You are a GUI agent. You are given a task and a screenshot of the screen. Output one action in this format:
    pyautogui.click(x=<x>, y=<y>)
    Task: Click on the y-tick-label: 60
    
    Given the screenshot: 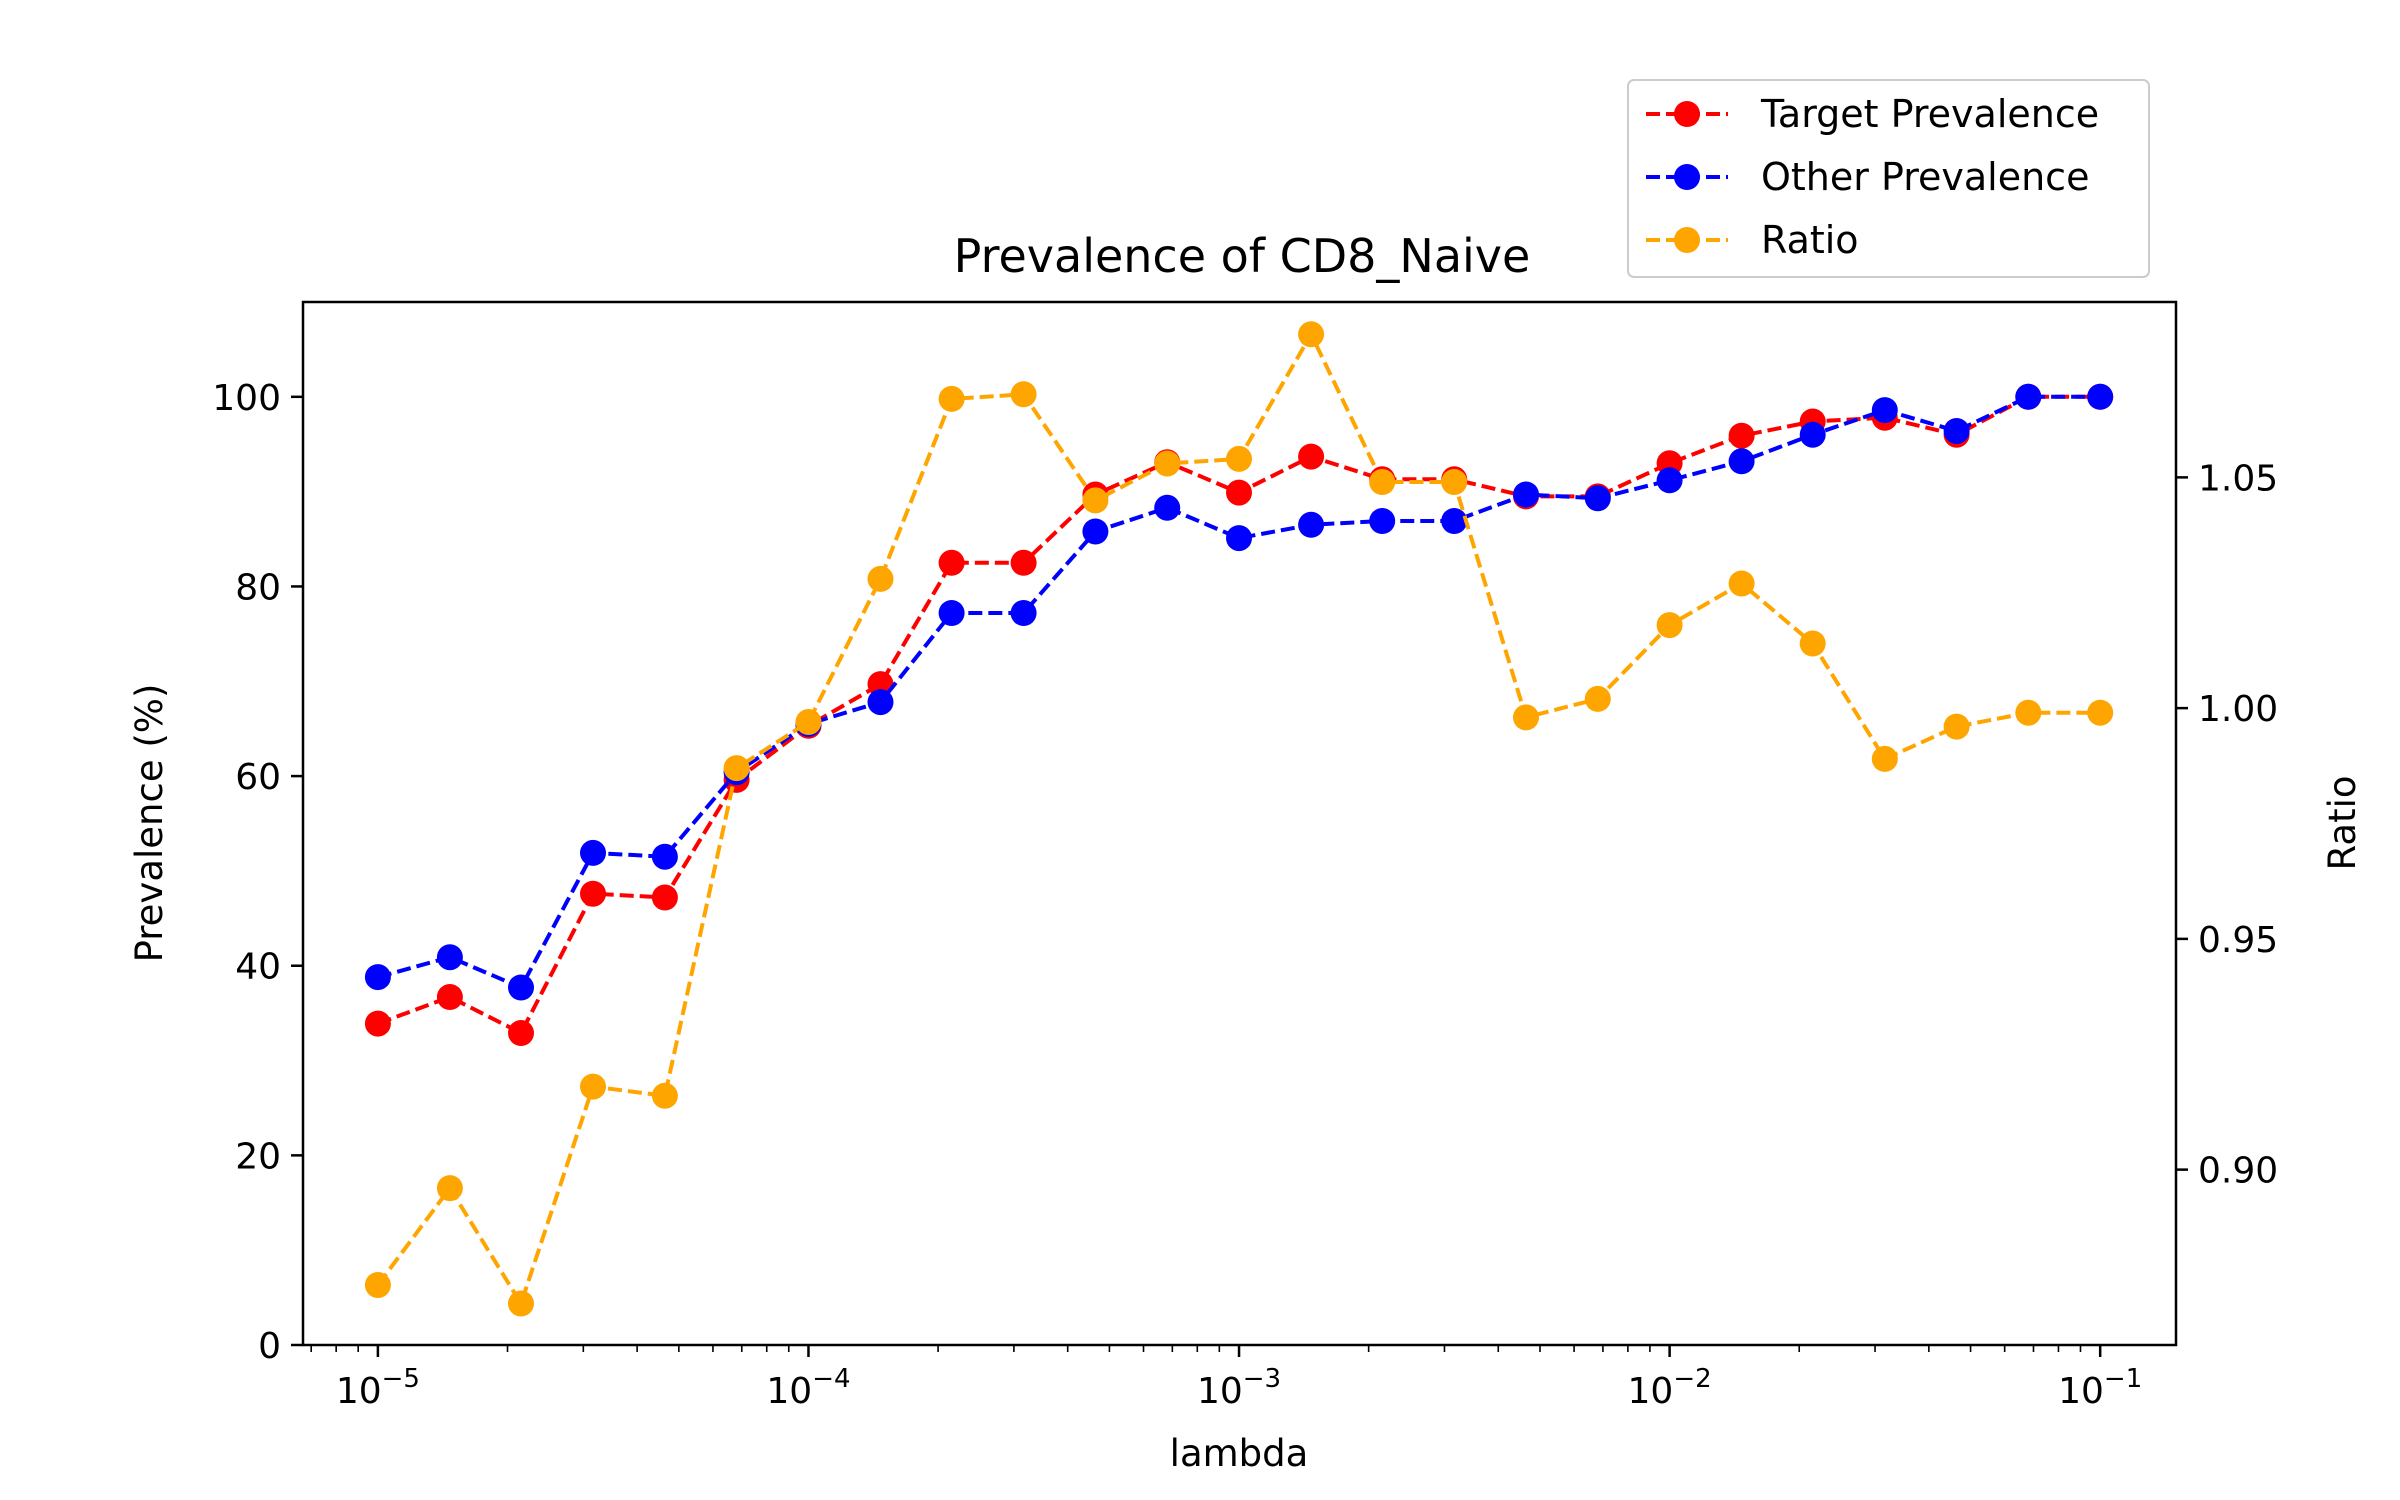 What is the action you would take?
    pyautogui.click(x=258, y=777)
    